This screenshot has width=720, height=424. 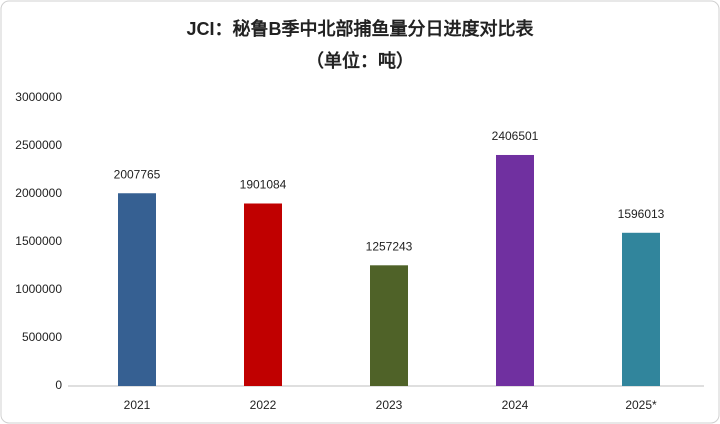 I want to click on x-tick-label: 2022, so click(x=263, y=405).